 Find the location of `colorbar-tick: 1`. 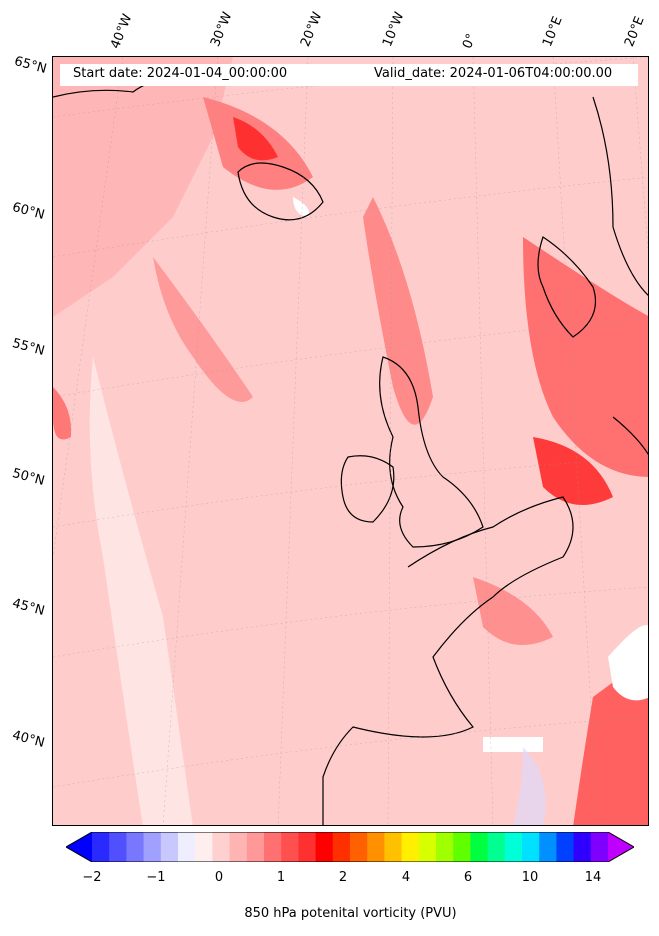

colorbar-tick: 1 is located at coordinates (281, 877).